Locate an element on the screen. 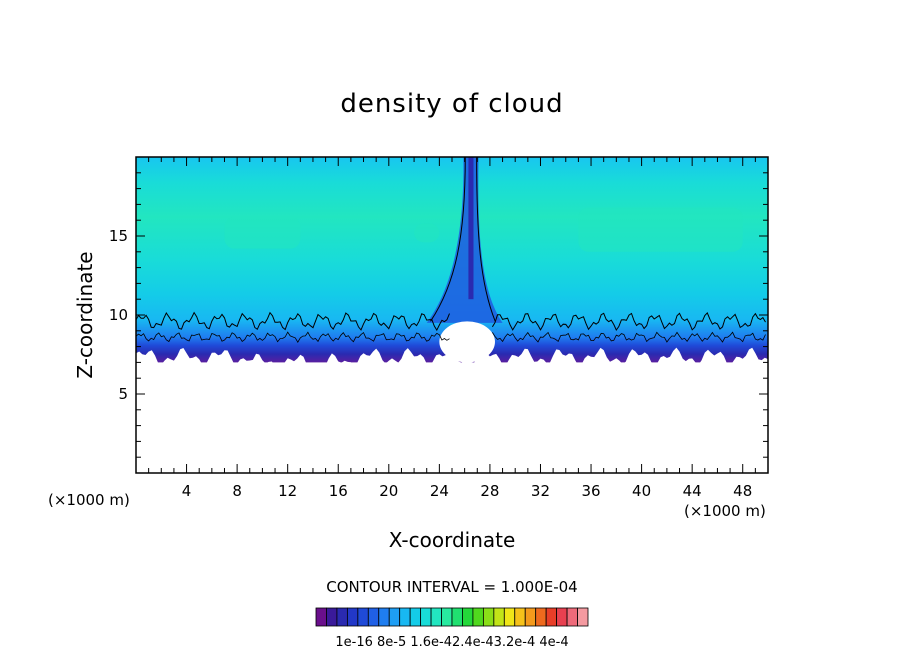 Image resolution: width=904 pixels, height=654 pixels. x-tick-label: 36 is located at coordinates (590, 491).